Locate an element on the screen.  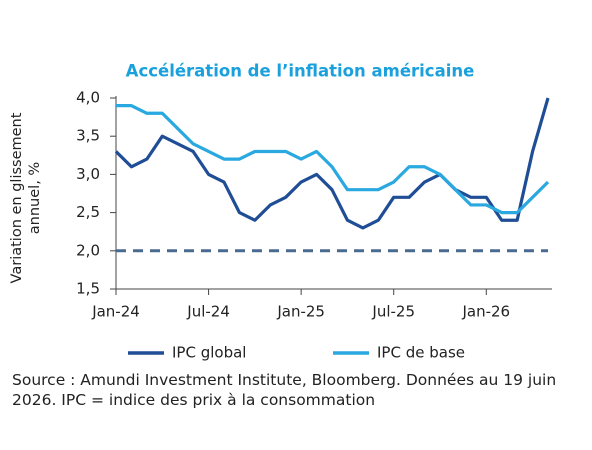
y-tick-label: 1,5 is located at coordinates (88, 289).